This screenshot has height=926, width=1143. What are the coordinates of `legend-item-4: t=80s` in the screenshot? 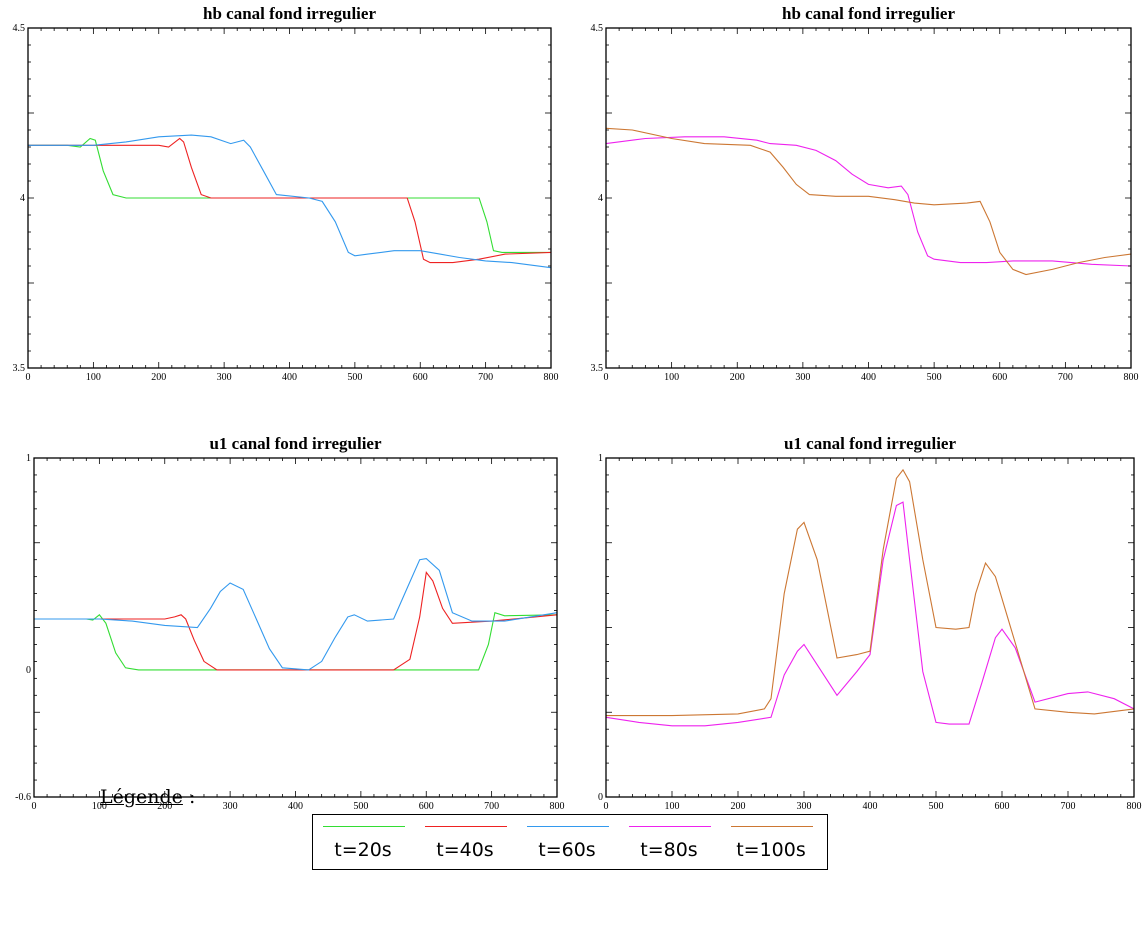 It's located at (669, 843).